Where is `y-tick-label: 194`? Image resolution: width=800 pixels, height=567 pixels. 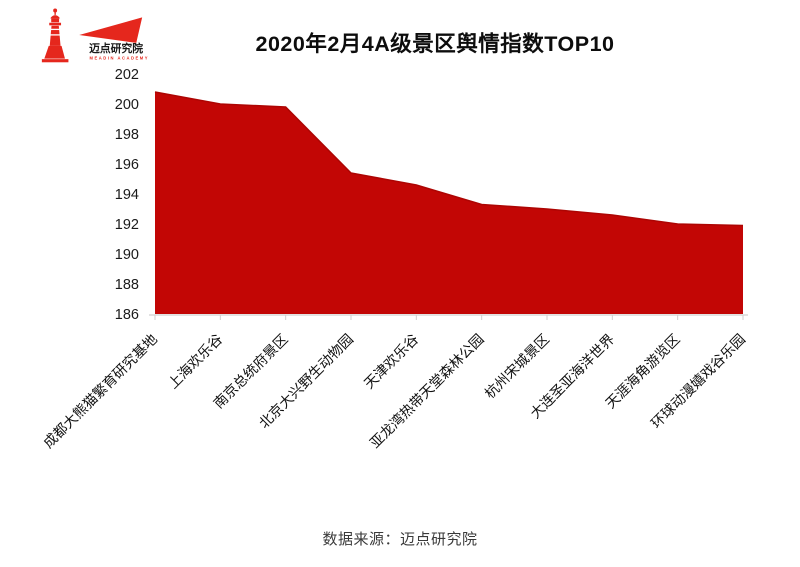 y-tick-label: 194 is located at coordinates (127, 195).